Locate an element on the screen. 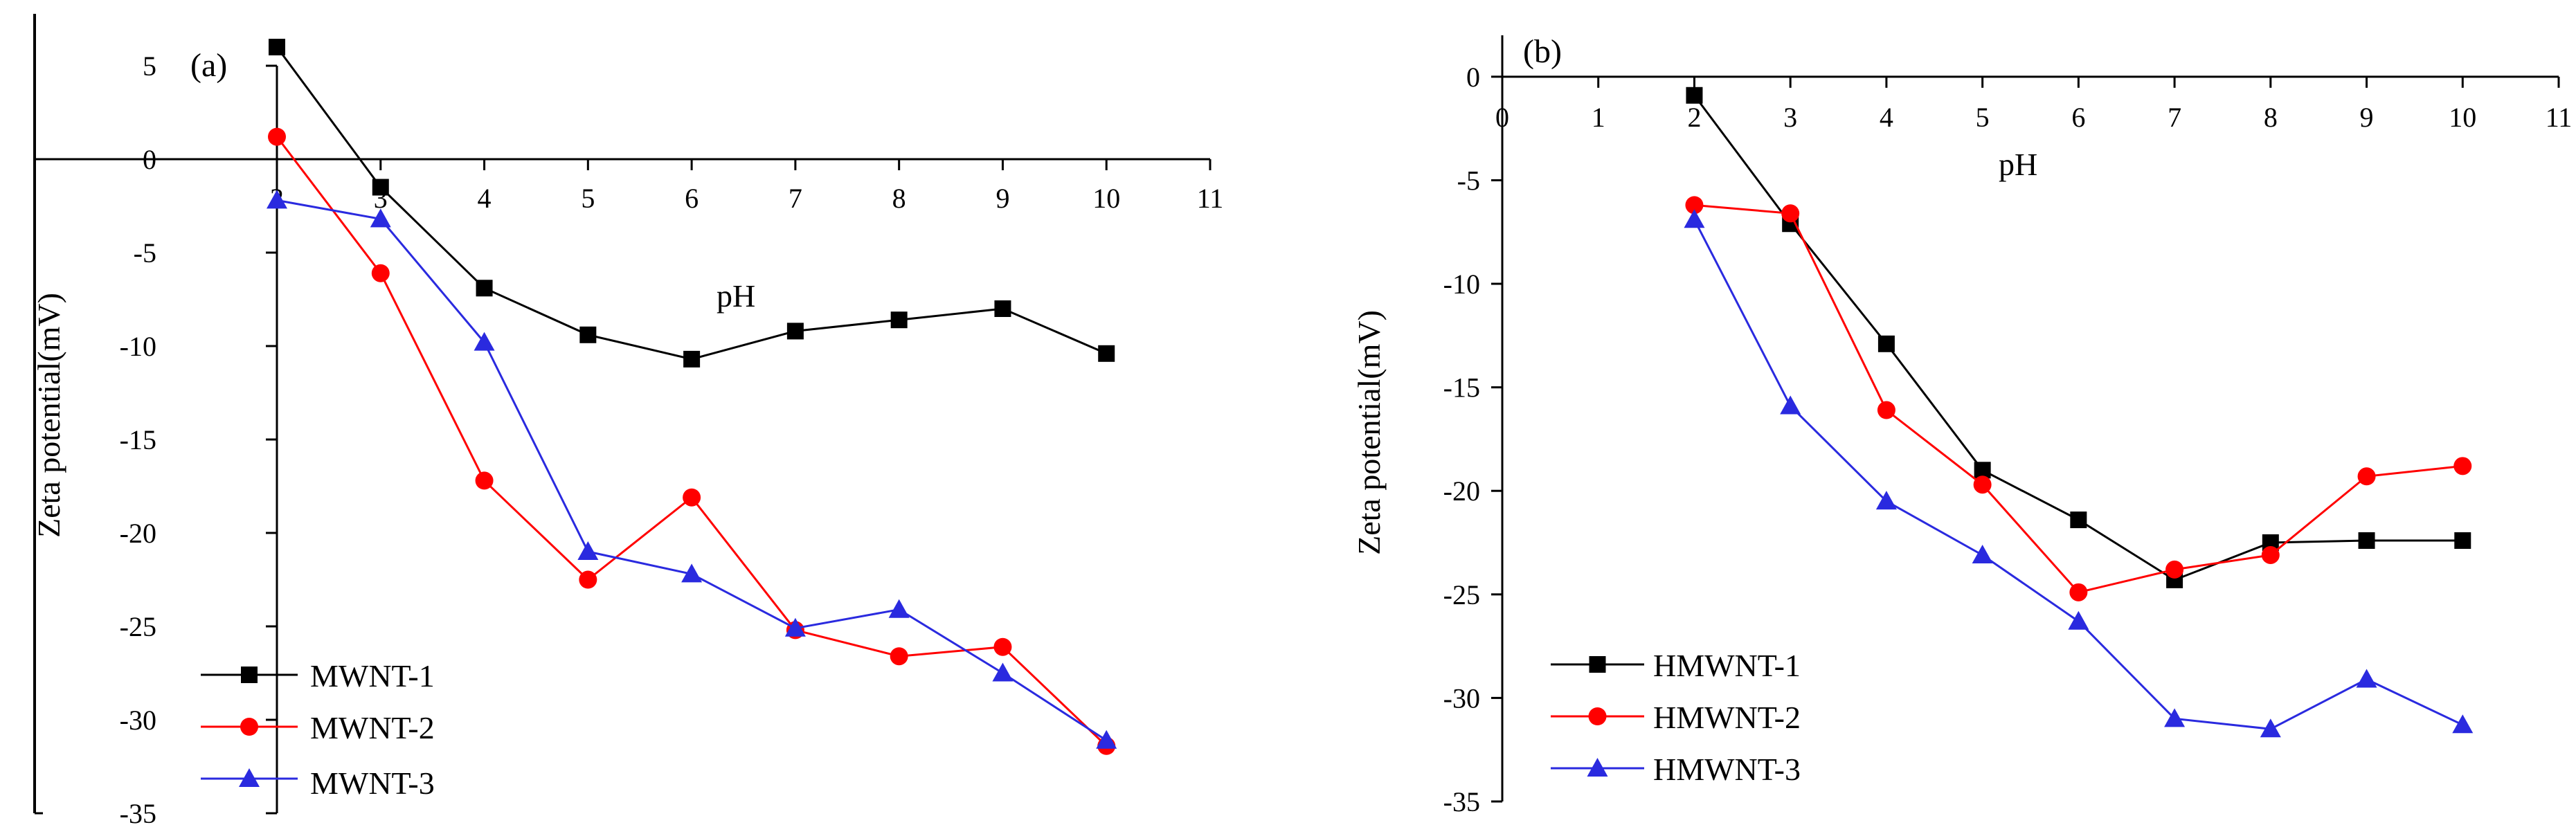 The width and height of the screenshot is (2576, 834). y-tick-label-a--15: -15 is located at coordinates (138, 439).